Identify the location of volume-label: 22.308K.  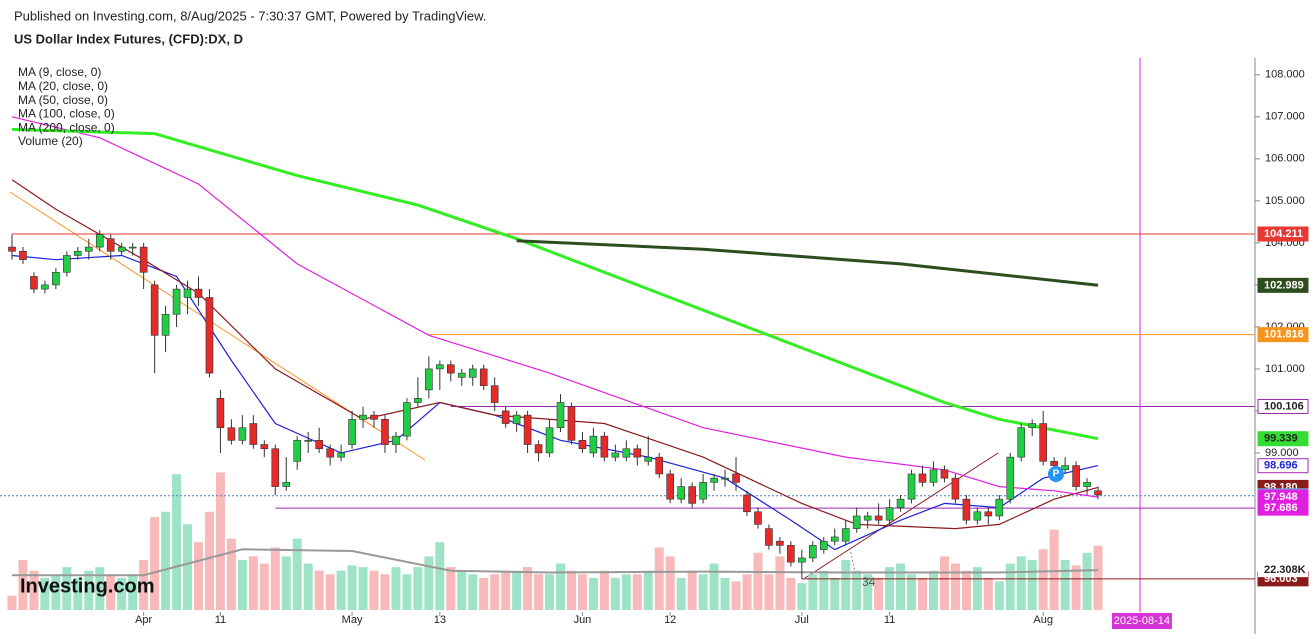
(1285, 570).